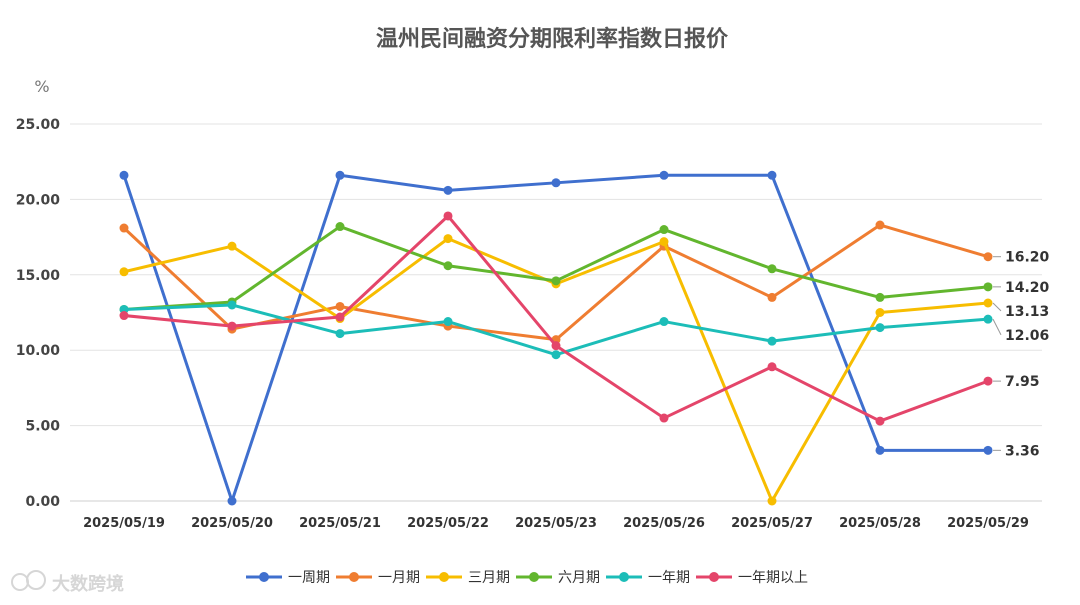  I want to click on legend-item: 一周期, so click(288, 578).